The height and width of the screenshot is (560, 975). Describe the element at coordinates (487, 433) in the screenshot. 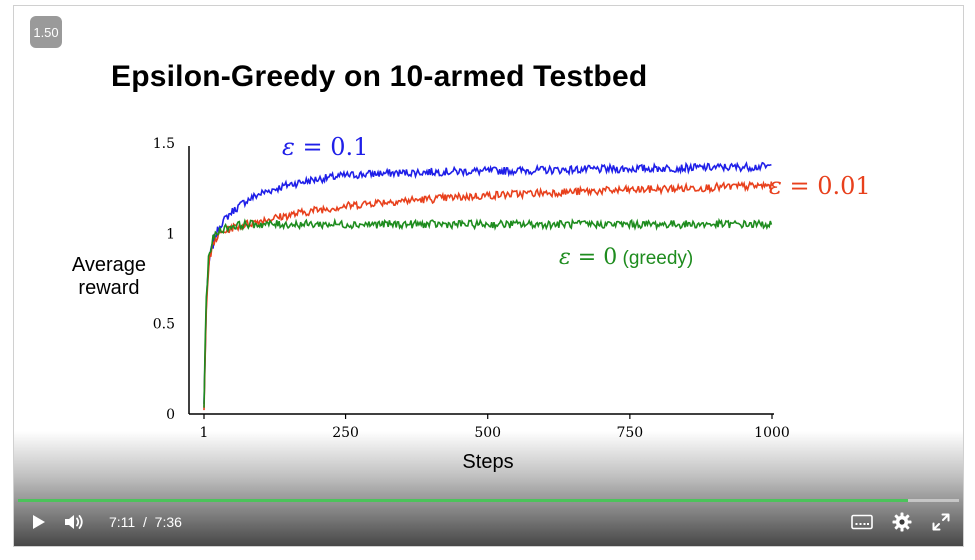

I see `x-tick-label: 500` at that location.